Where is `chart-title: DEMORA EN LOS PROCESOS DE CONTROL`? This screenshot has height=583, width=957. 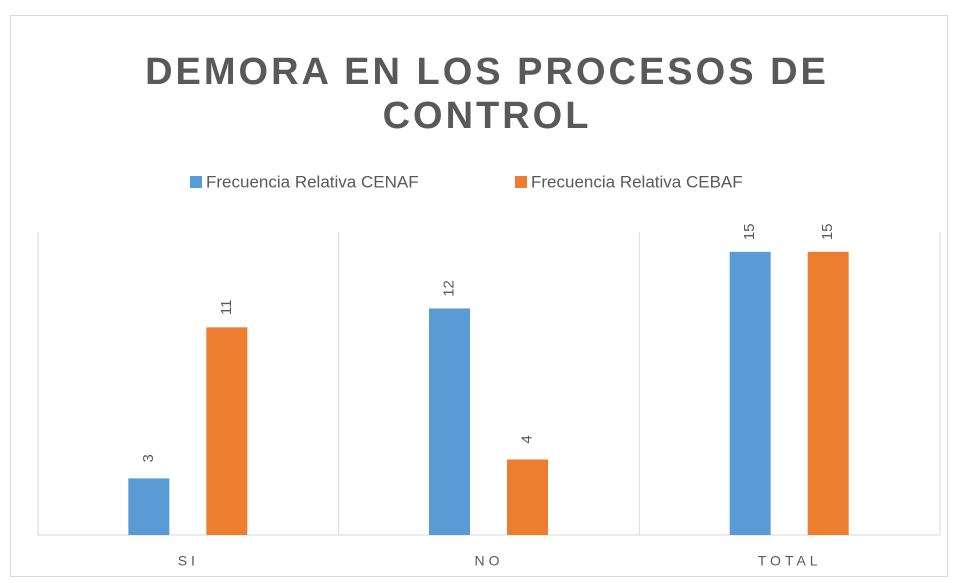
chart-title: DEMORA EN LOS PROCESOS DE CONTROL is located at coordinates (487, 94).